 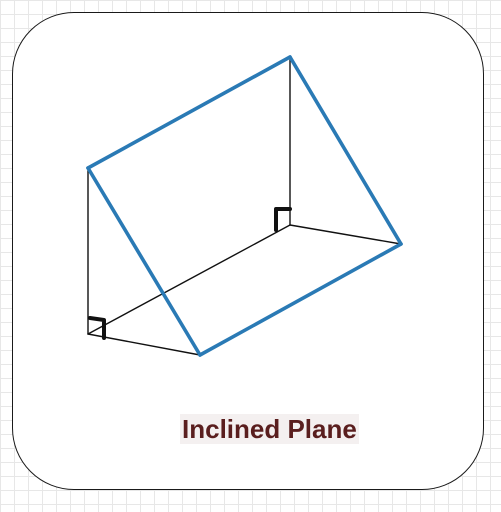 What do you see at coordinates (144, 344) in the screenshot?
I see `front-base-edge` at bounding box center [144, 344].